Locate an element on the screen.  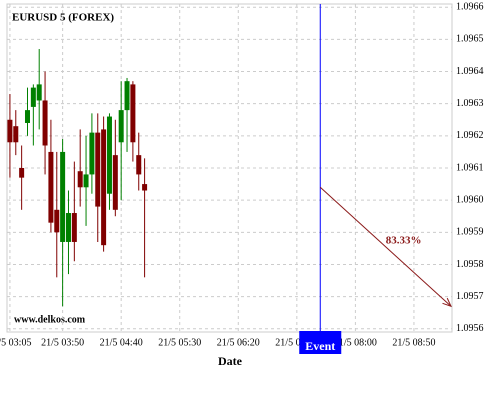
x-tick-label: 21/5 06:20 is located at coordinates (238, 342).